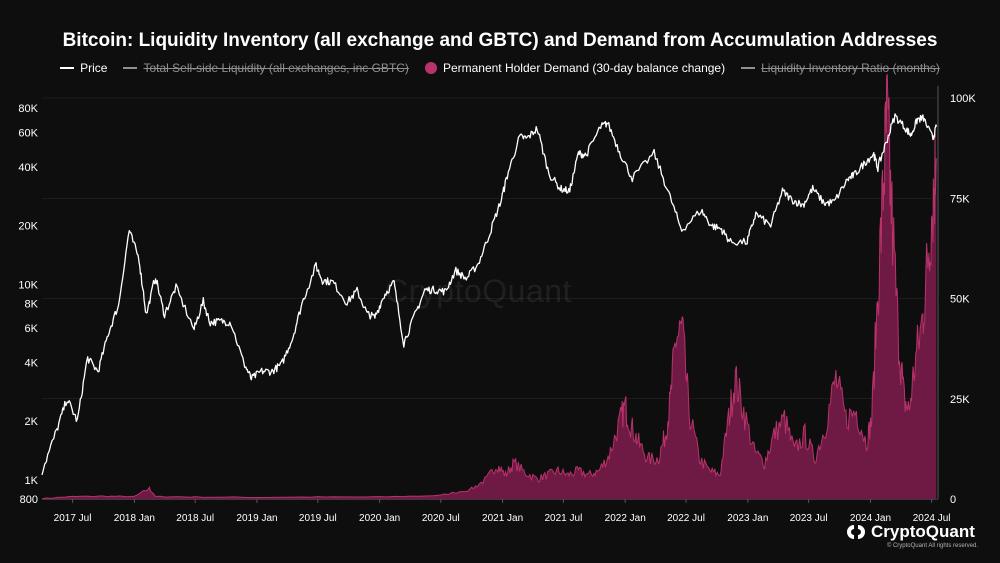 The image size is (1000, 563). Describe the element at coordinates (28, 286) in the screenshot. I see `y-left-tick-label: 10K` at that location.